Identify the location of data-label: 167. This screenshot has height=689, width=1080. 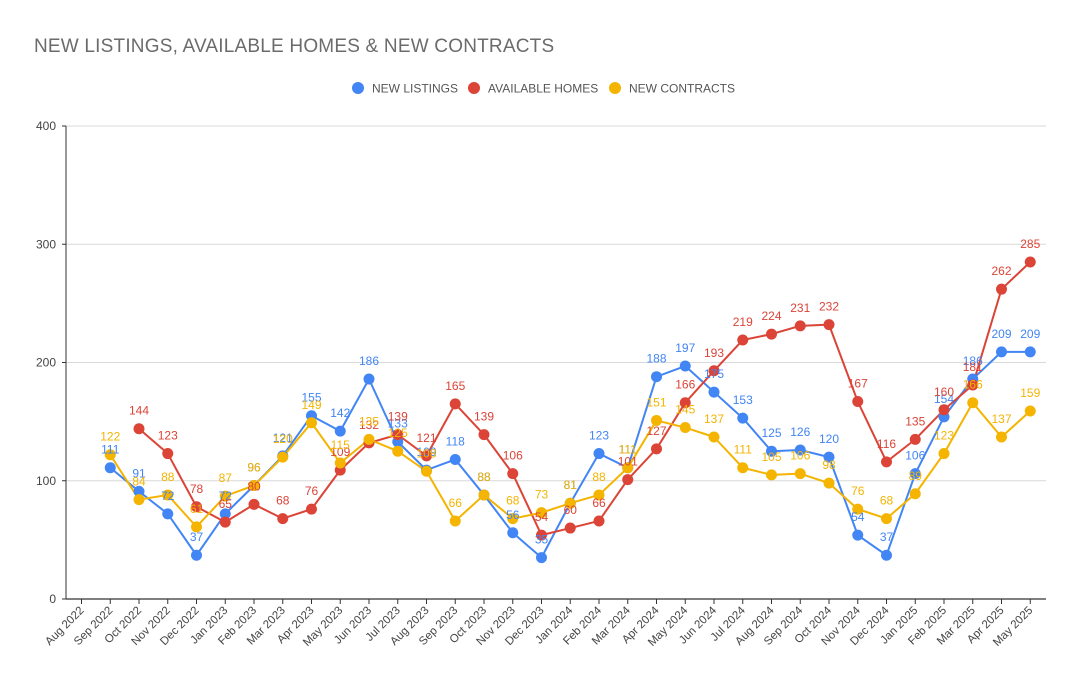
(858, 384).